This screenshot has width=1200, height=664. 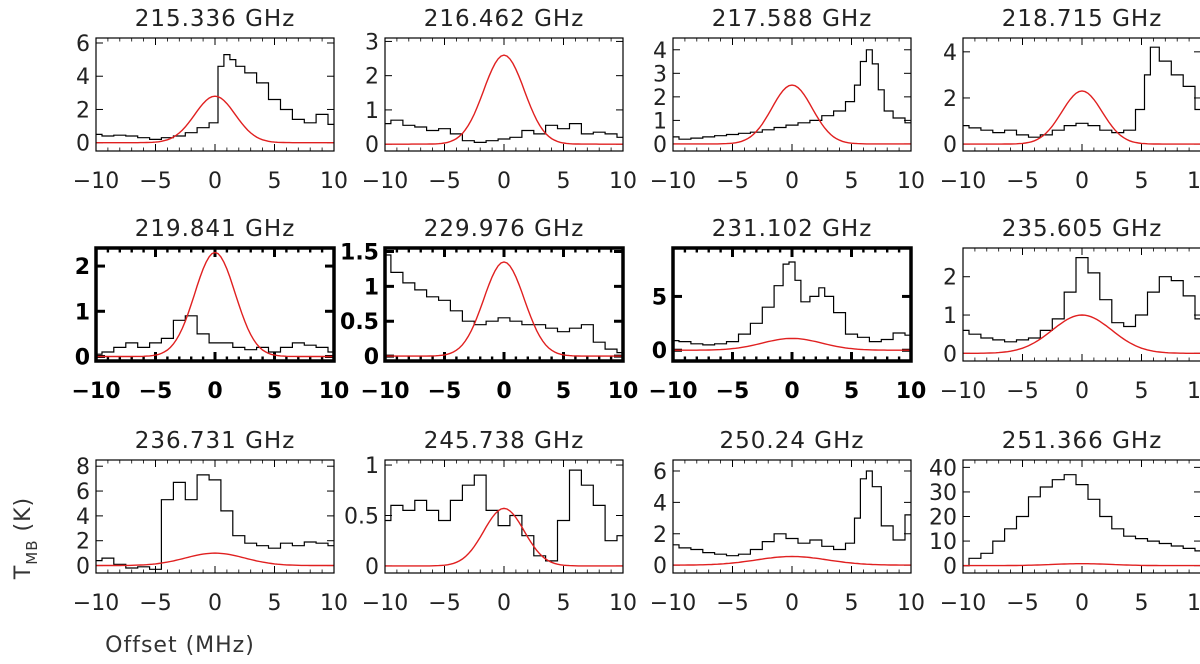 What do you see at coordinates (359, 252) in the screenshot?
I see `y-tick-label: 1.5` at bounding box center [359, 252].